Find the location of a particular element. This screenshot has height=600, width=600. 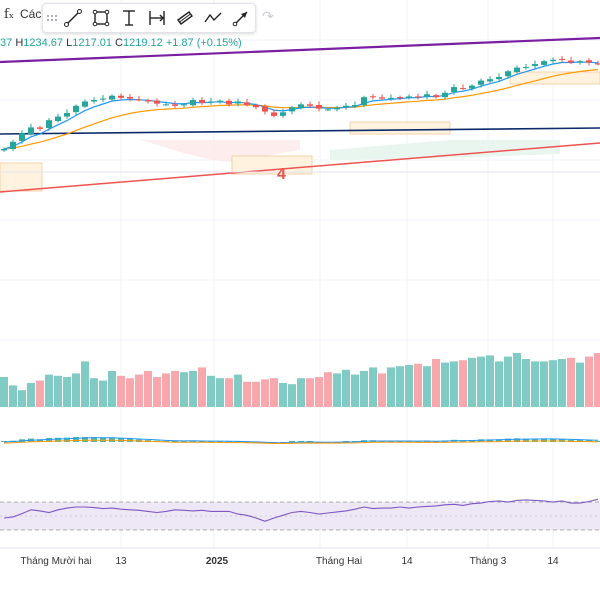

arrow-icon is located at coordinates (241, 18).